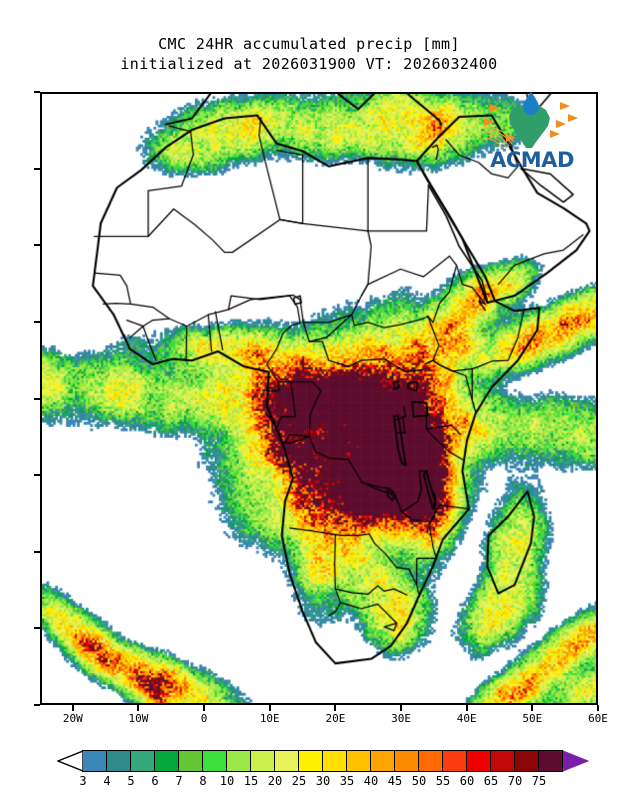 The width and height of the screenshot is (618, 800). What do you see at coordinates (155, 781) in the screenshot?
I see `colorbar-tick-label: 6` at bounding box center [155, 781].